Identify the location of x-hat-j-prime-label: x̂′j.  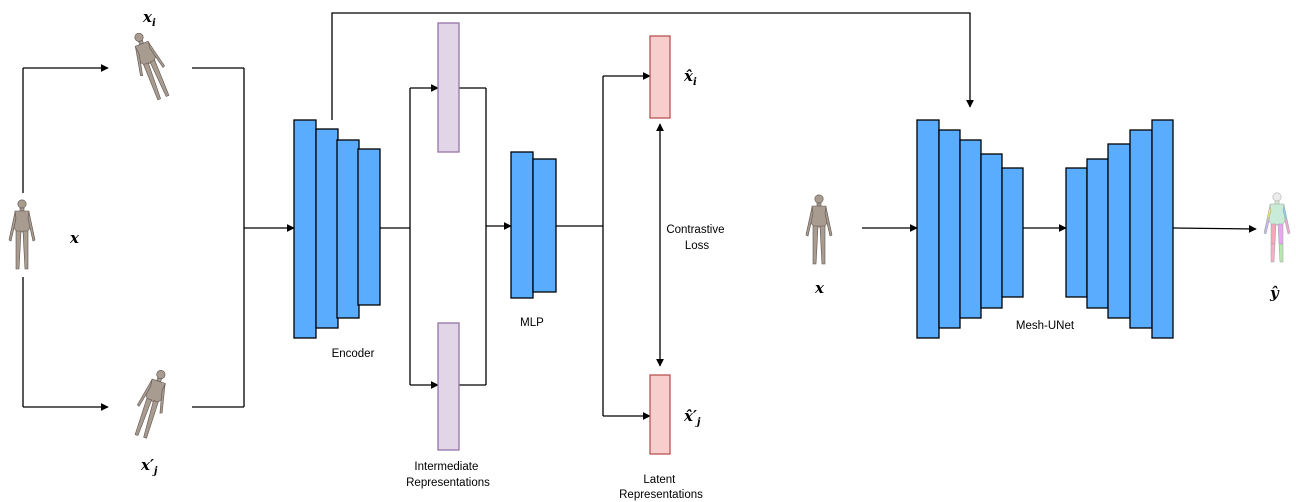
(692, 417).